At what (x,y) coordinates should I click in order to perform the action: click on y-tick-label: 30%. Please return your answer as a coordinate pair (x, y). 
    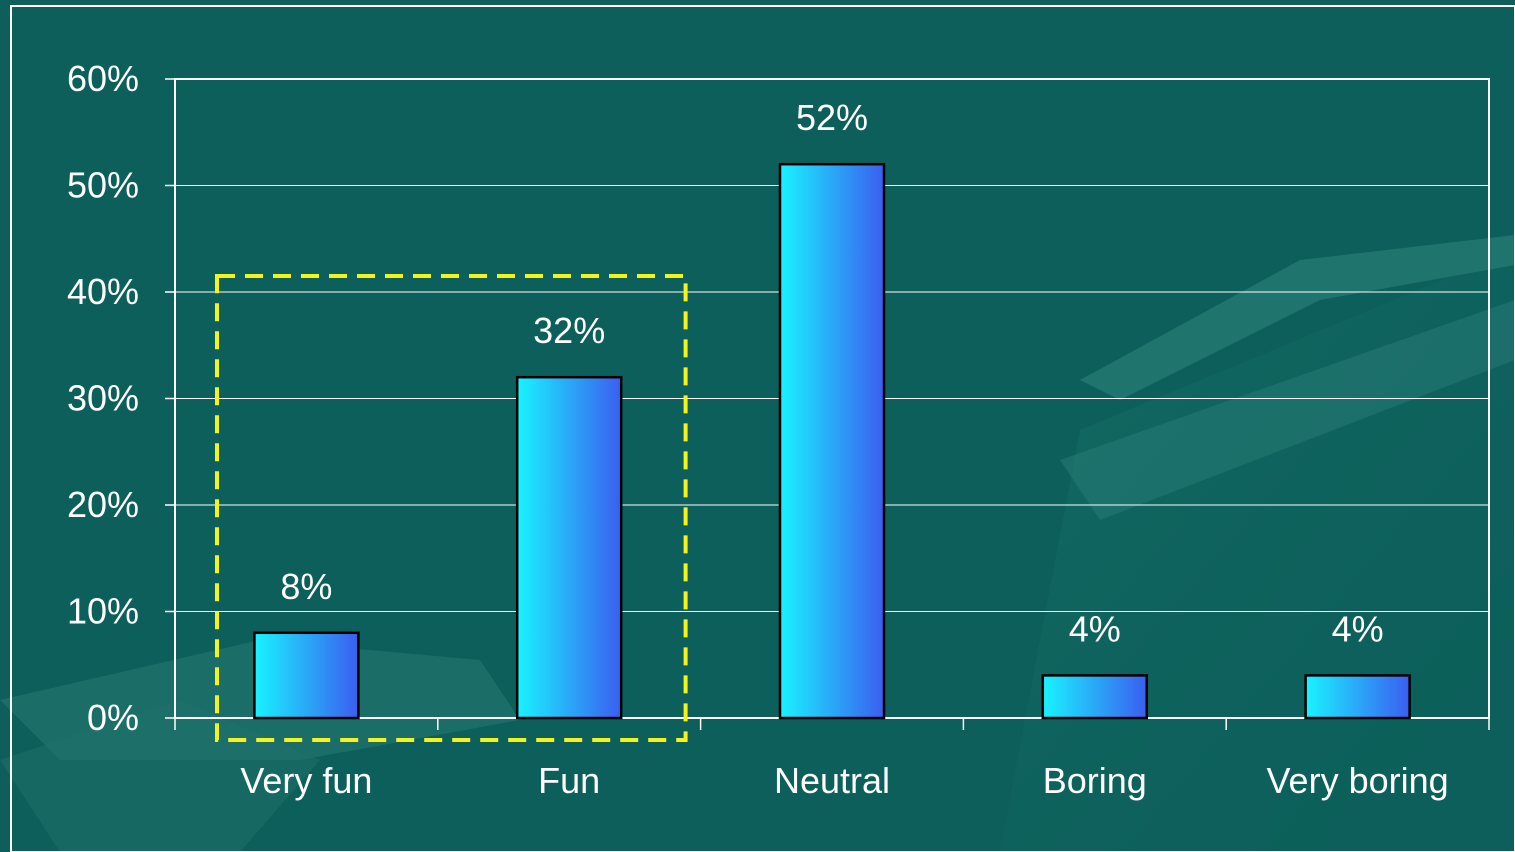
    Looking at the image, I should click on (103, 398).